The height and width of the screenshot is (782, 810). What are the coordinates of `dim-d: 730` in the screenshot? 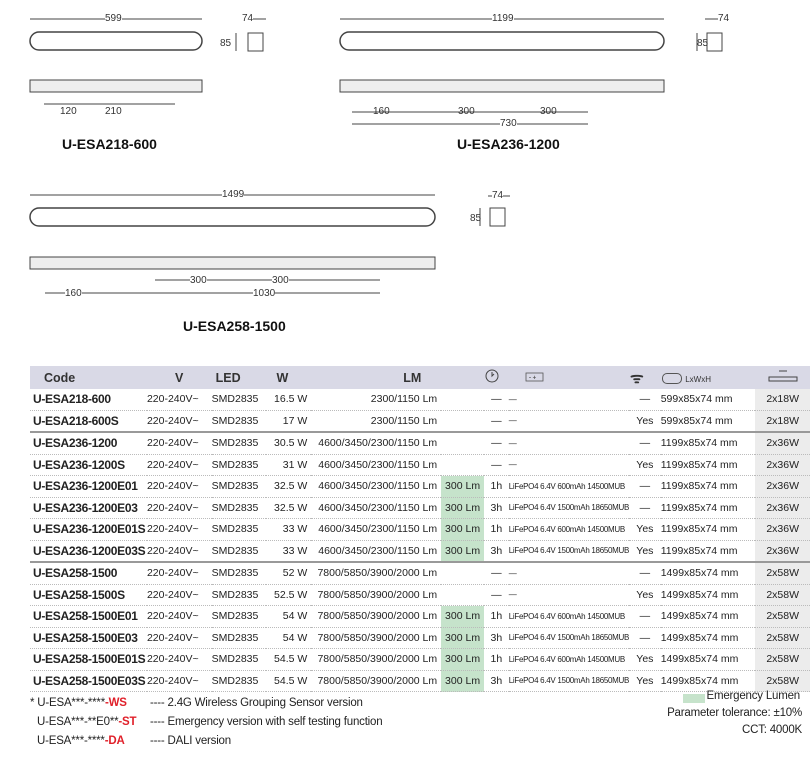 It's located at (508, 123).